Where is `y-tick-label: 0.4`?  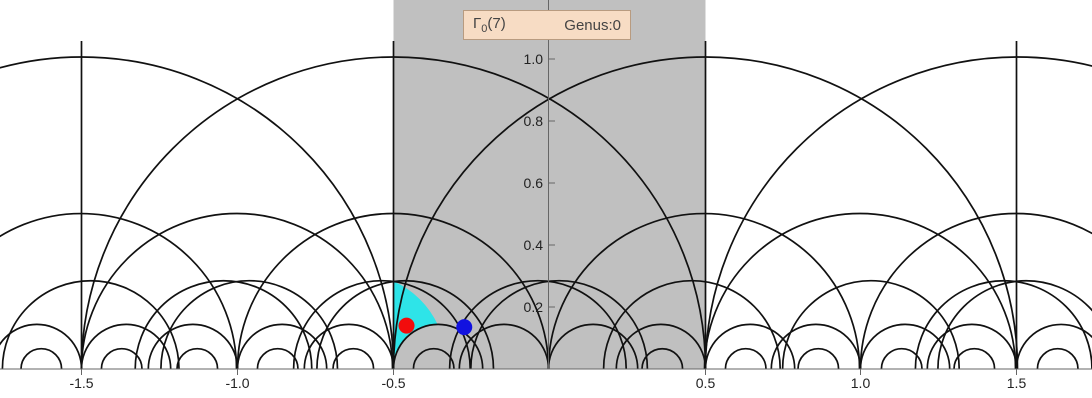 y-tick-label: 0.4 is located at coordinates (534, 245).